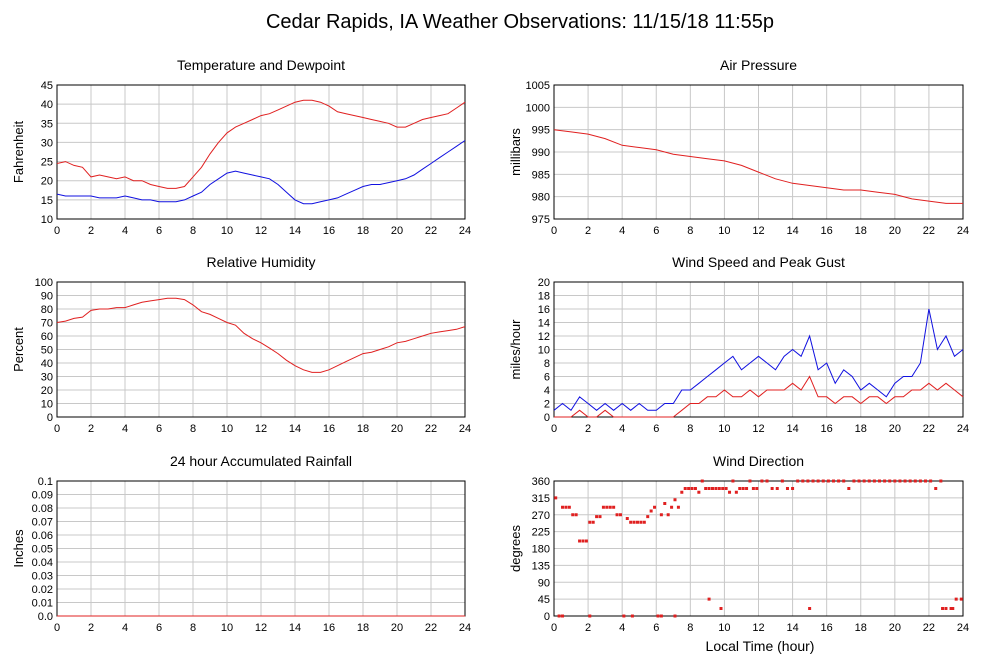 This screenshot has height=665, width=1000. I want to click on y-tick-label: 180, so click(541, 550).